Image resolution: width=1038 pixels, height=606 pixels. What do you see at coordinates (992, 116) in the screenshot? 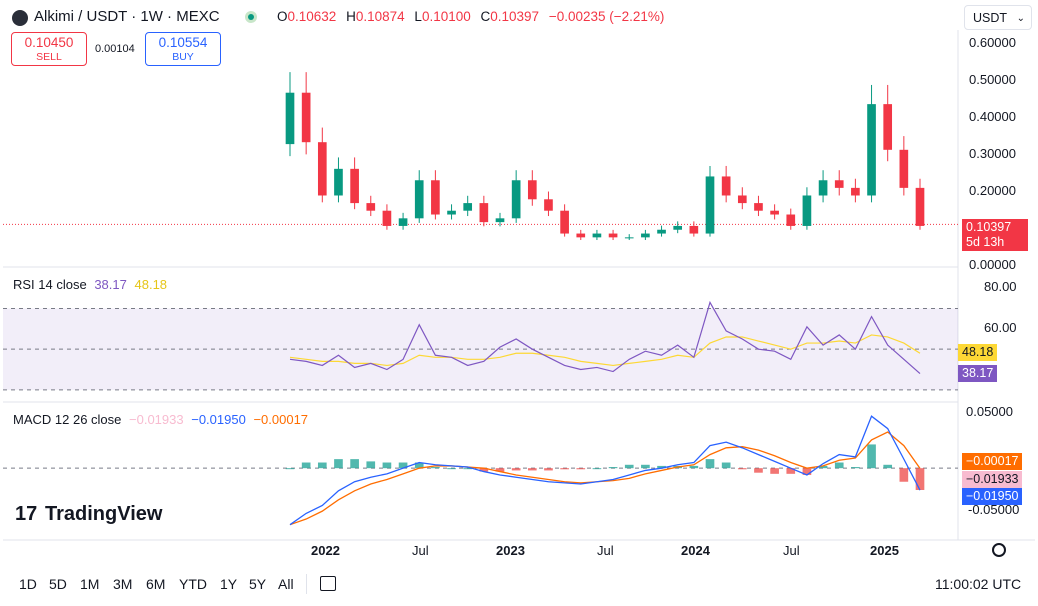
I see `price-axis-label: 0.40000` at bounding box center [992, 116].